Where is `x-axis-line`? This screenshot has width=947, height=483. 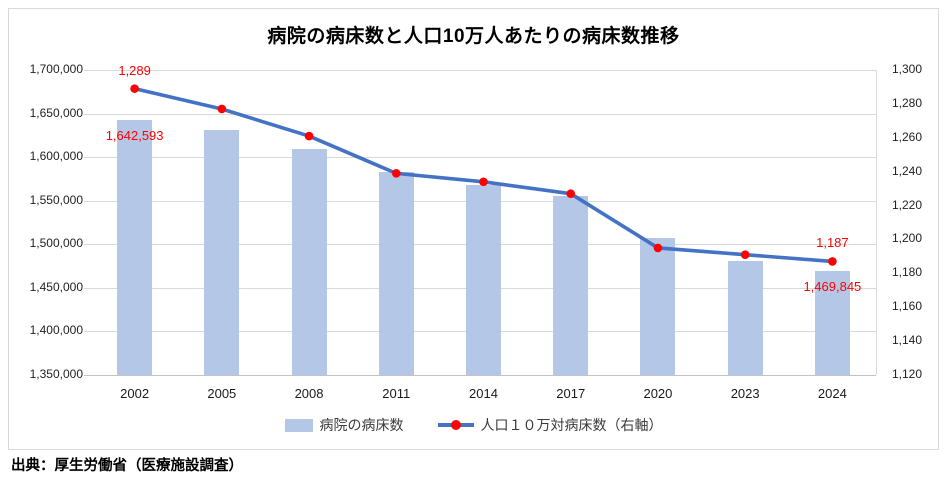 x-axis-line is located at coordinates (480, 375).